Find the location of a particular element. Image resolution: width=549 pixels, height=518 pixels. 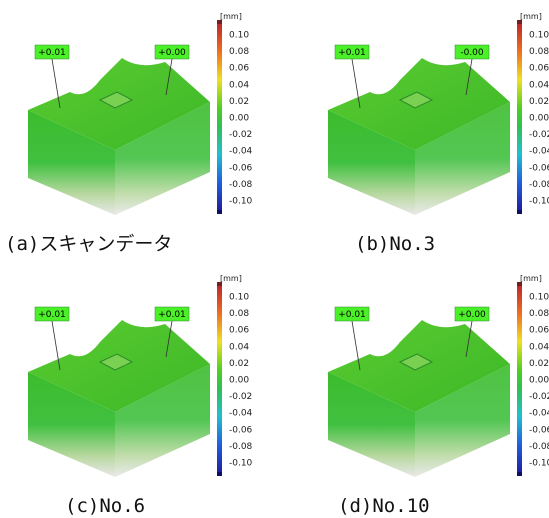

caption: (c)No.6 is located at coordinates (105, 506).